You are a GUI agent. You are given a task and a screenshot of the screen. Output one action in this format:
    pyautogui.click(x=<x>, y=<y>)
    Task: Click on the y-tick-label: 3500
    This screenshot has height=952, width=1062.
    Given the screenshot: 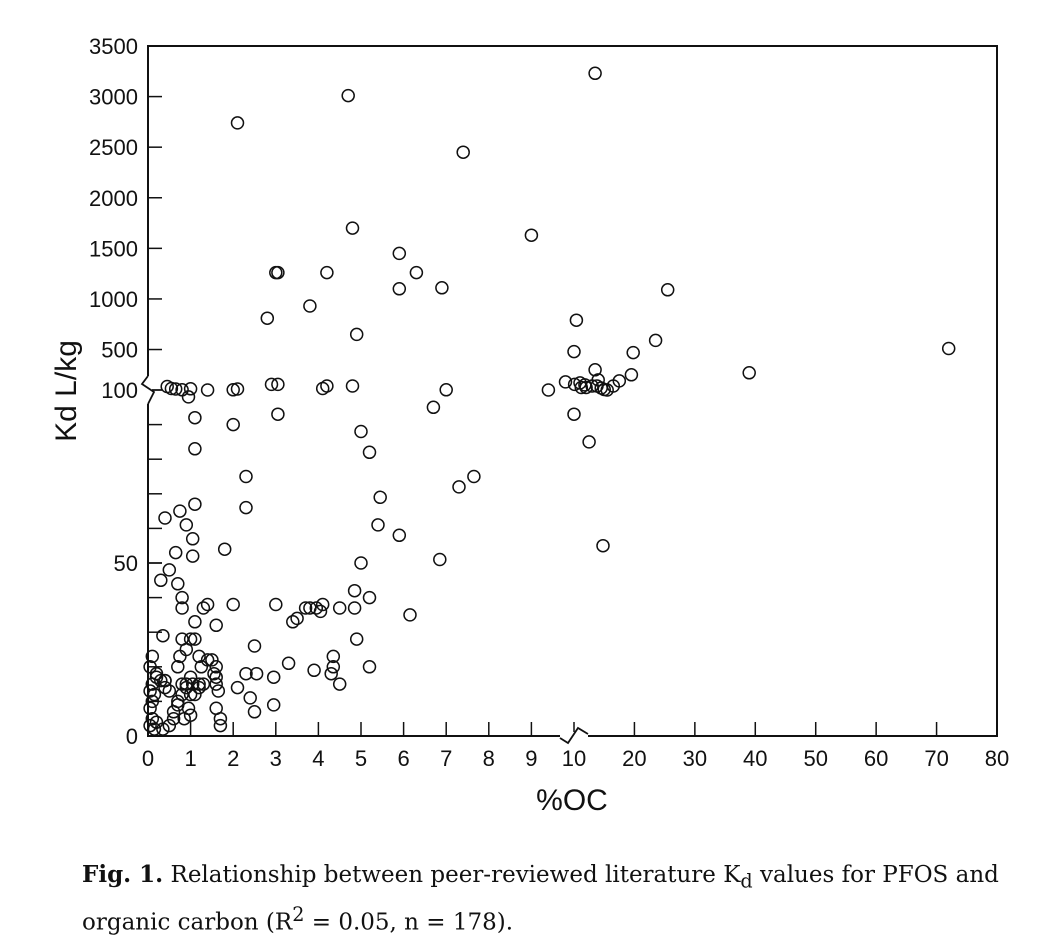 What is the action you would take?
    pyautogui.click(x=113, y=46)
    